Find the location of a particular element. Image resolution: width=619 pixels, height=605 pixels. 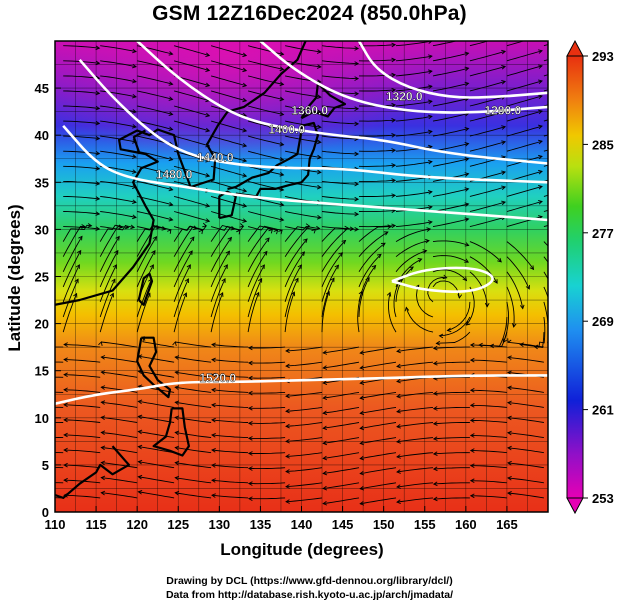

height-contour is located at coordinates (342, 103).